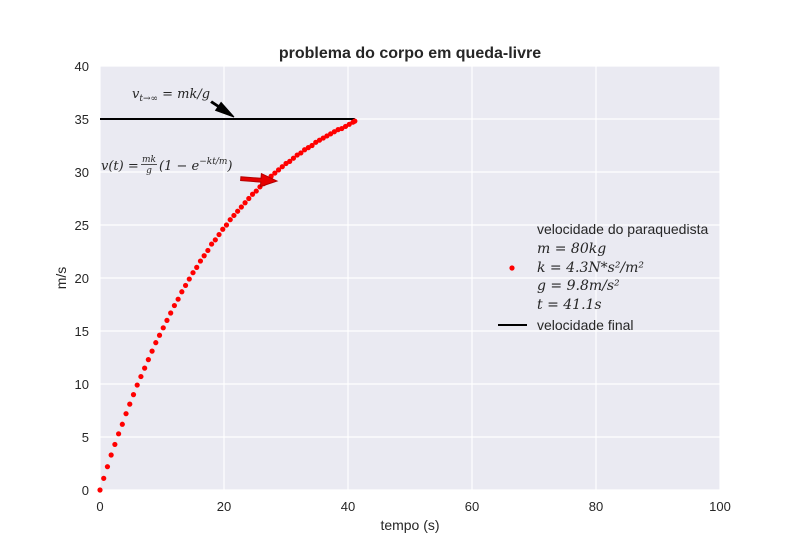  I want to click on velocity-formula-exponent: −kt/m, so click(213, 162).